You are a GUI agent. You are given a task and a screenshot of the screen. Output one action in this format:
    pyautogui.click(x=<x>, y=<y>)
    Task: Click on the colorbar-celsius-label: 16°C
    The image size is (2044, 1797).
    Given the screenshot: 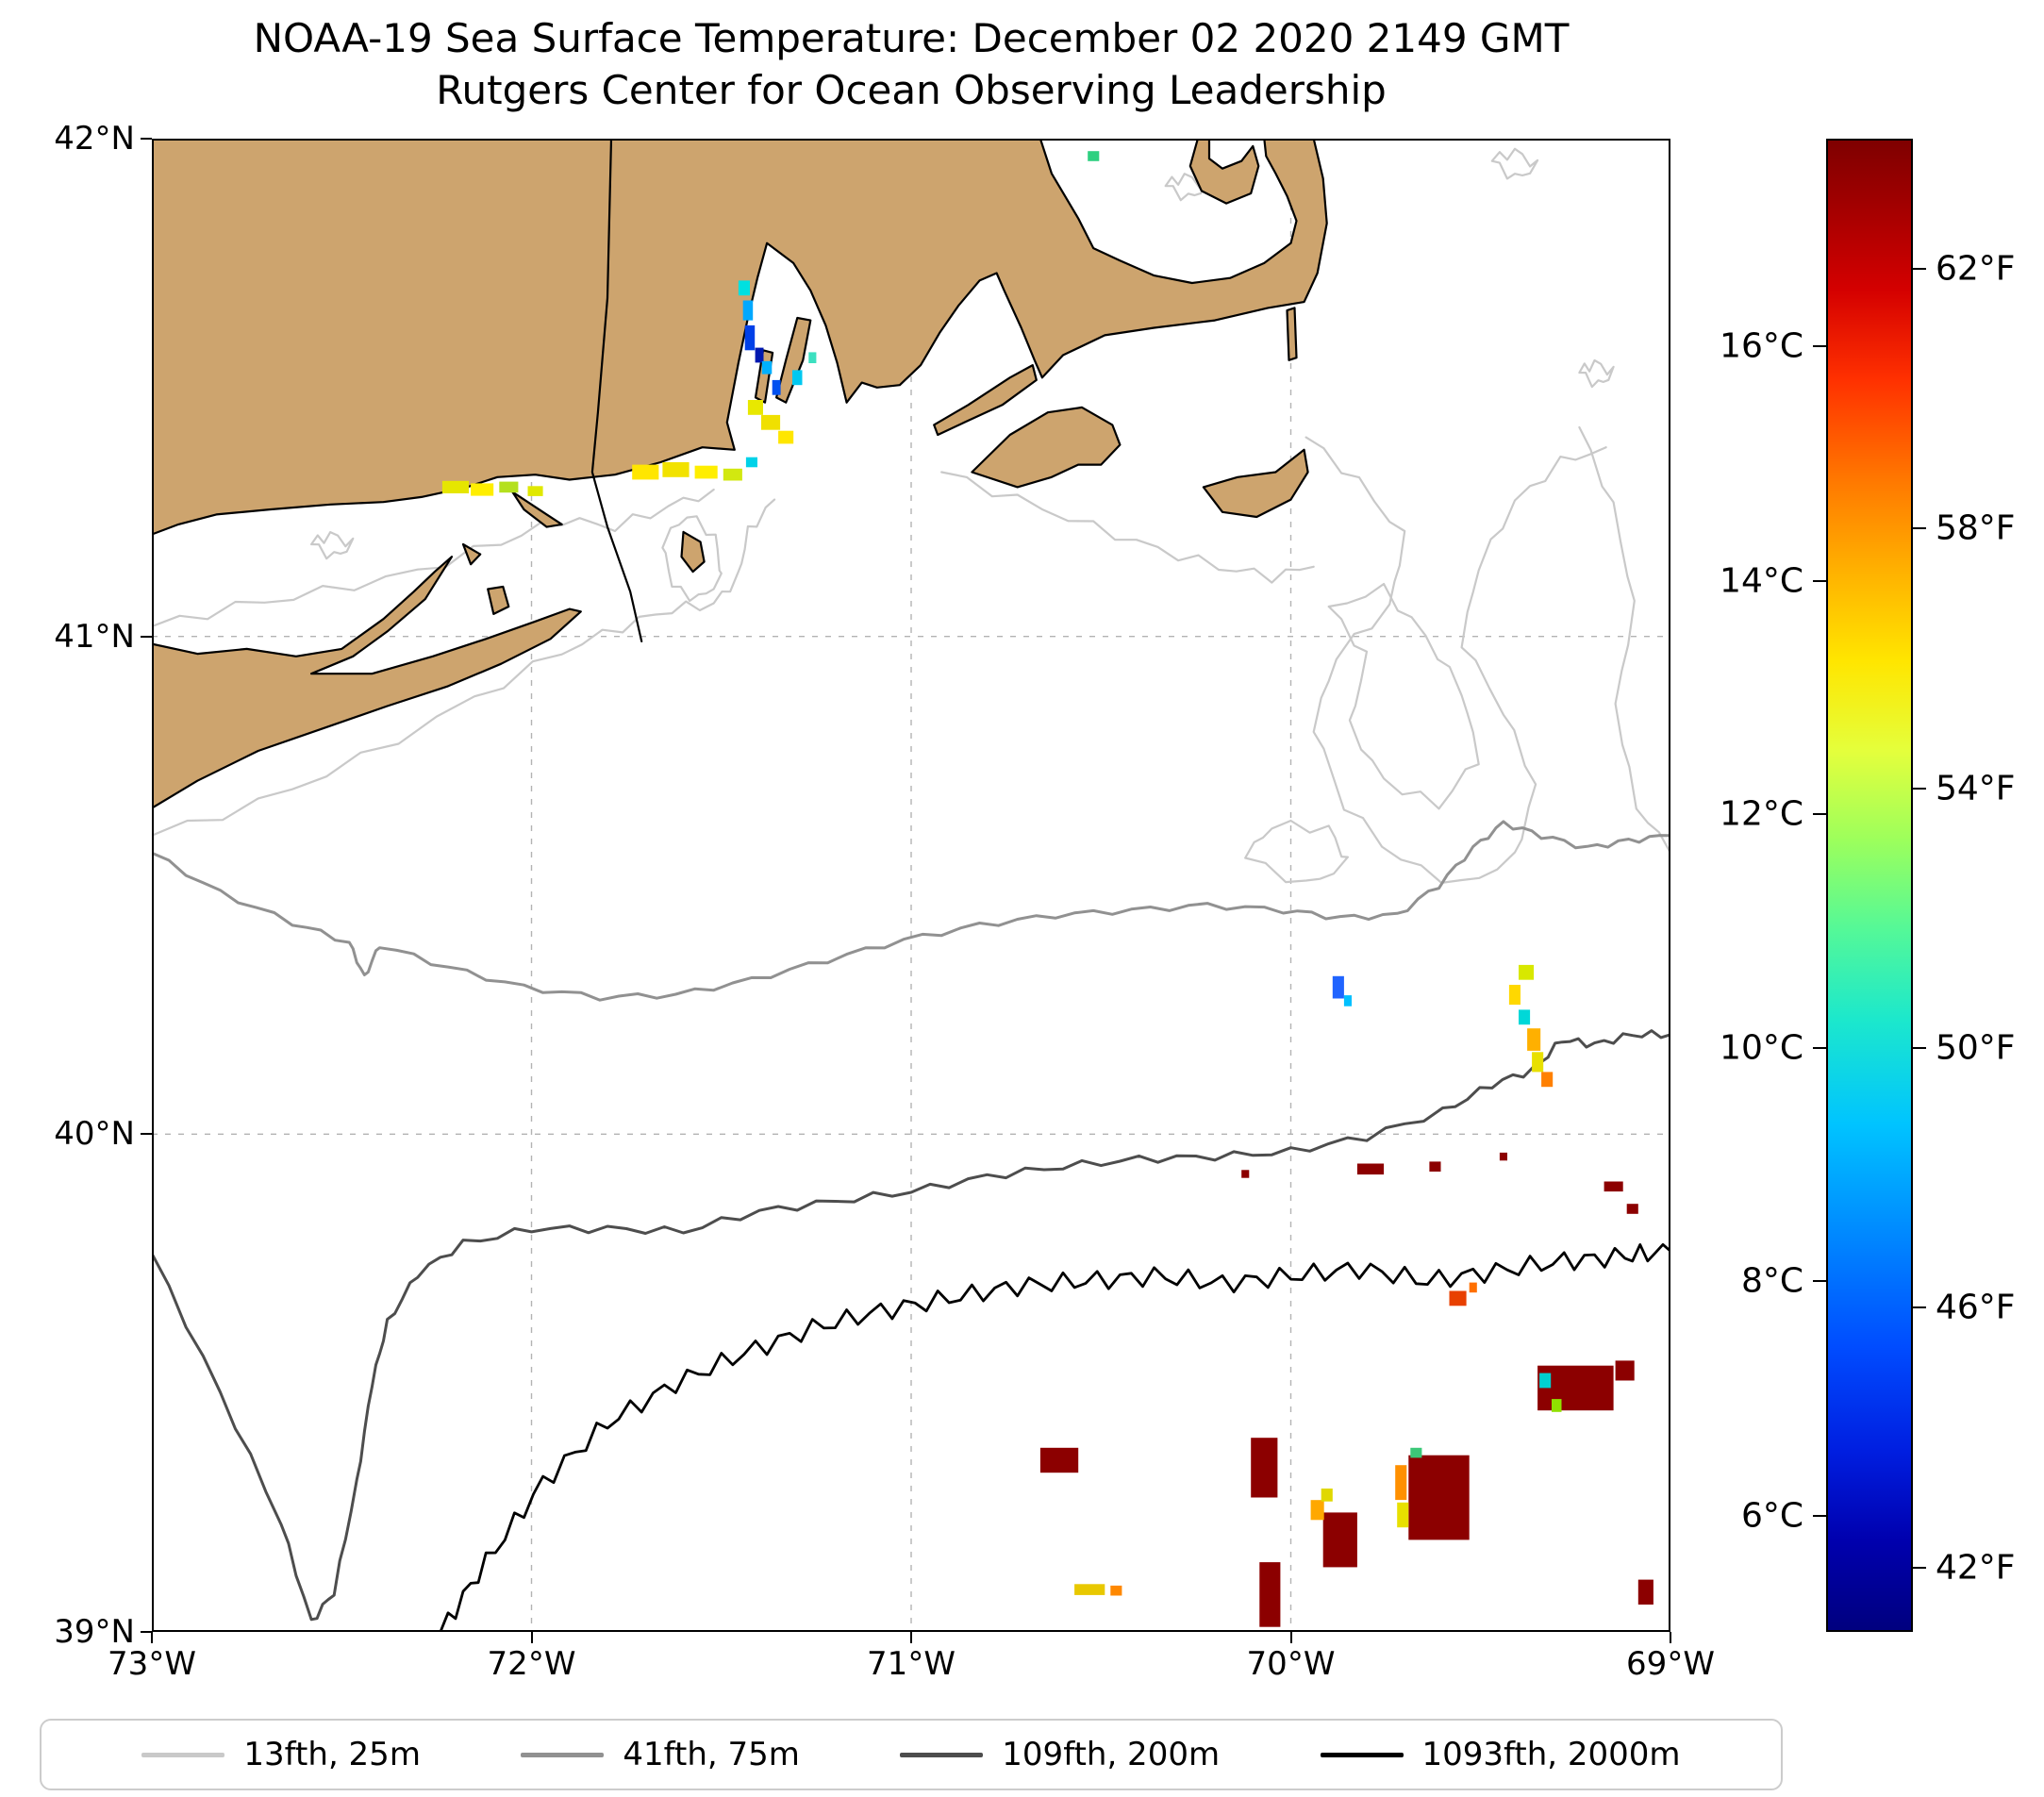 What is the action you would take?
    pyautogui.click(x=1762, y=346)
    